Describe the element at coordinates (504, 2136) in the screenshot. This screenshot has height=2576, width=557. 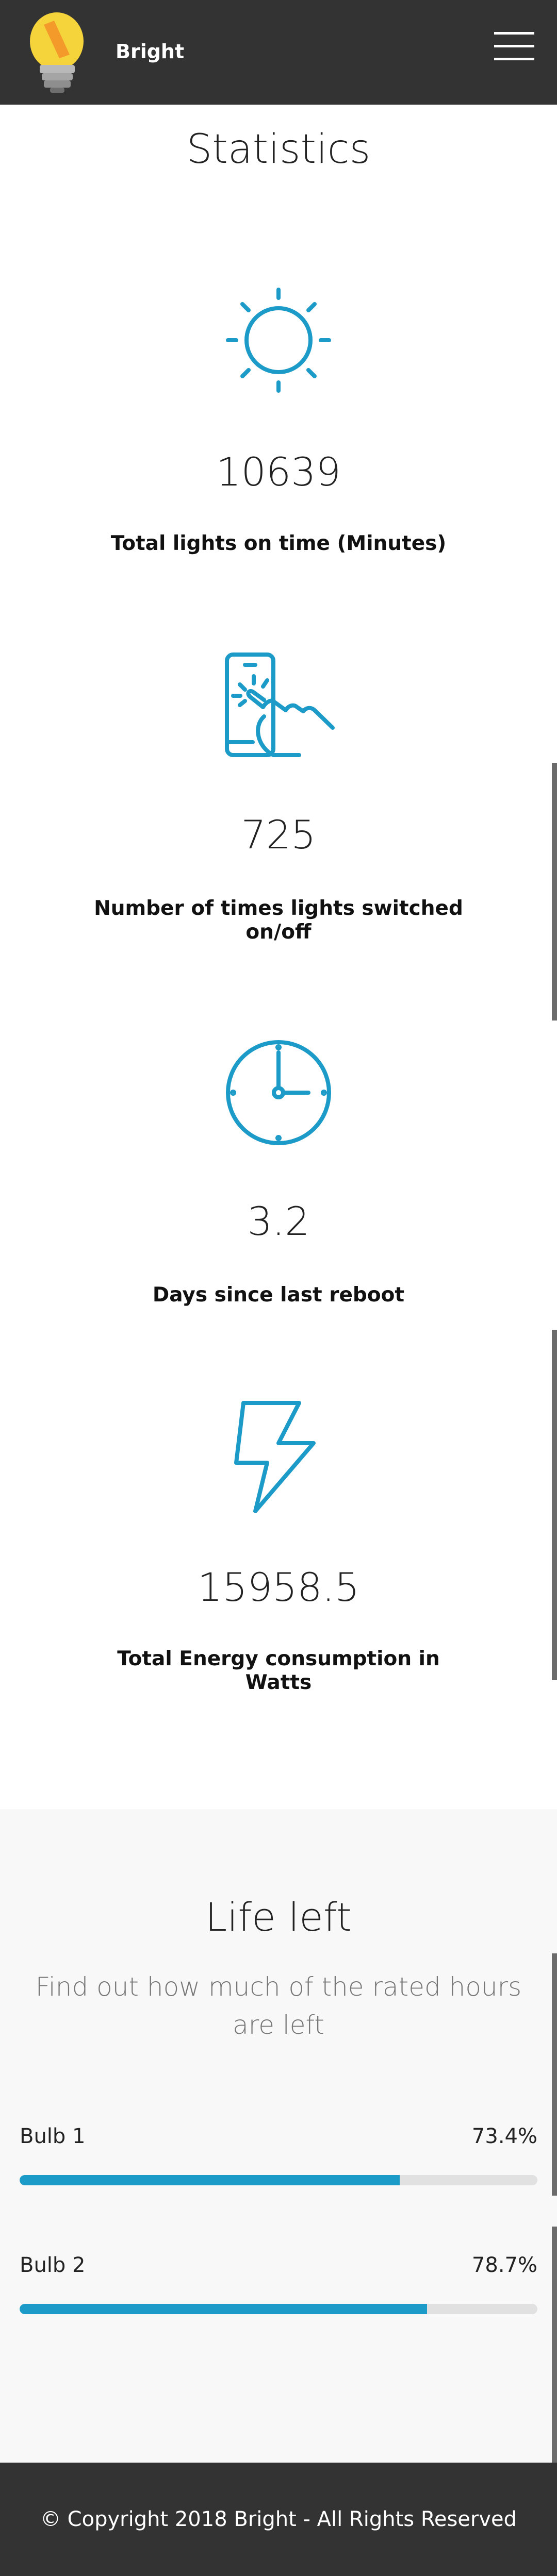
I see `bulb-percent: 73.4%` at that location.